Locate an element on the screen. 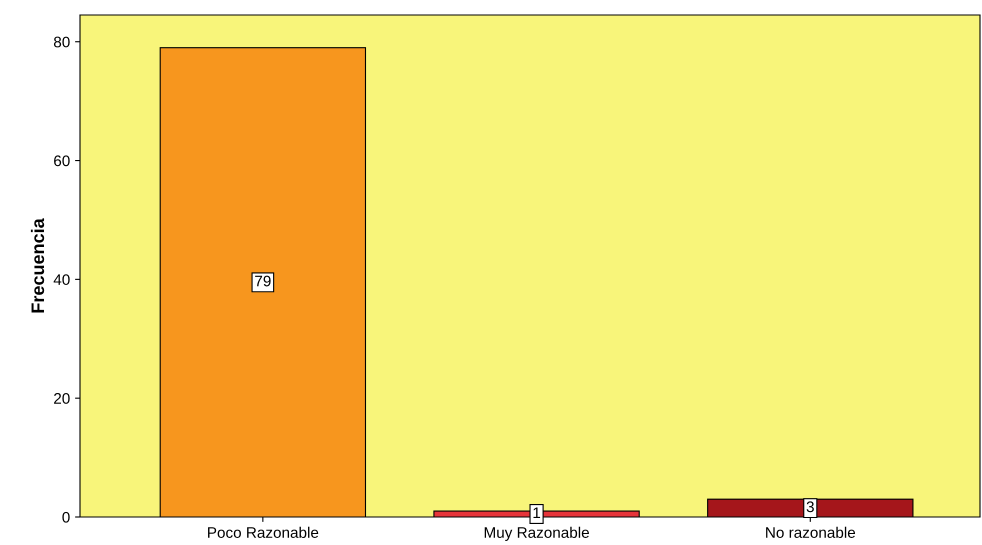  data-label: 79 is located at coordinates (263, 281).